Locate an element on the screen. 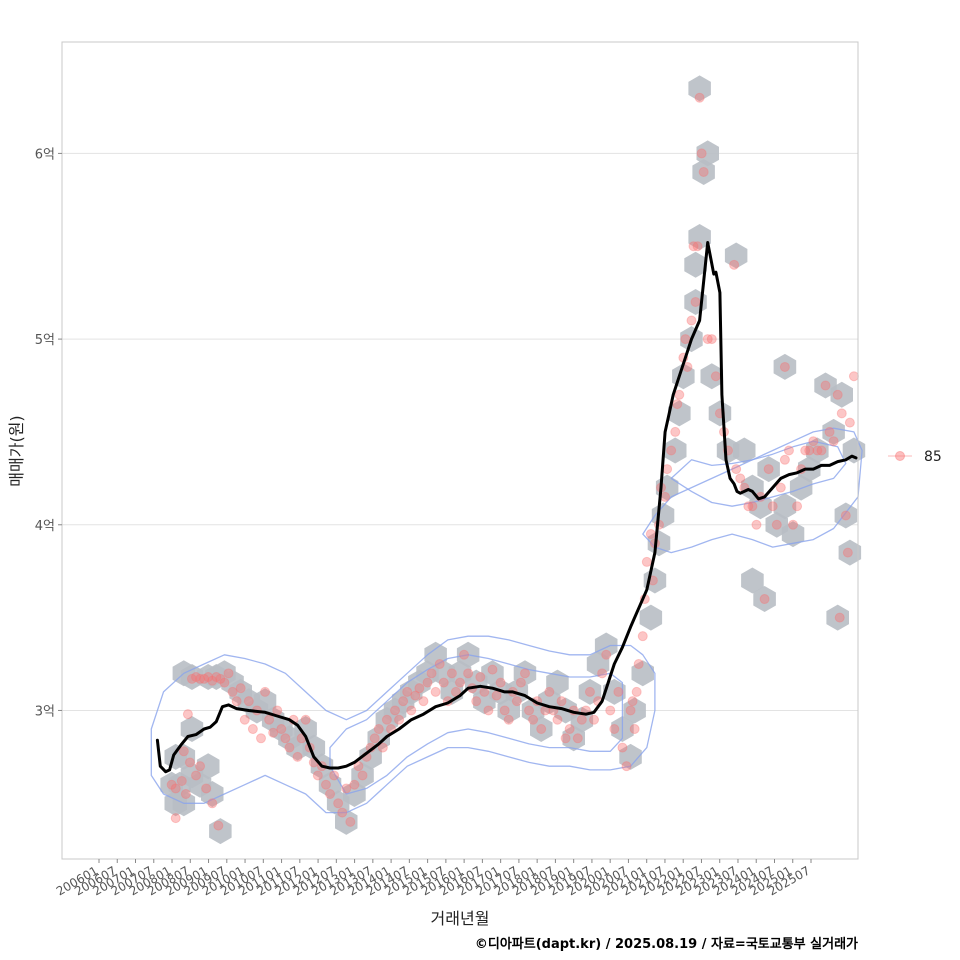 Image resolution: width=960 pixels, height=960 pixels. y-axis-ticks: 3억 4억 5억 6억 is located at coordinates (48, 433).